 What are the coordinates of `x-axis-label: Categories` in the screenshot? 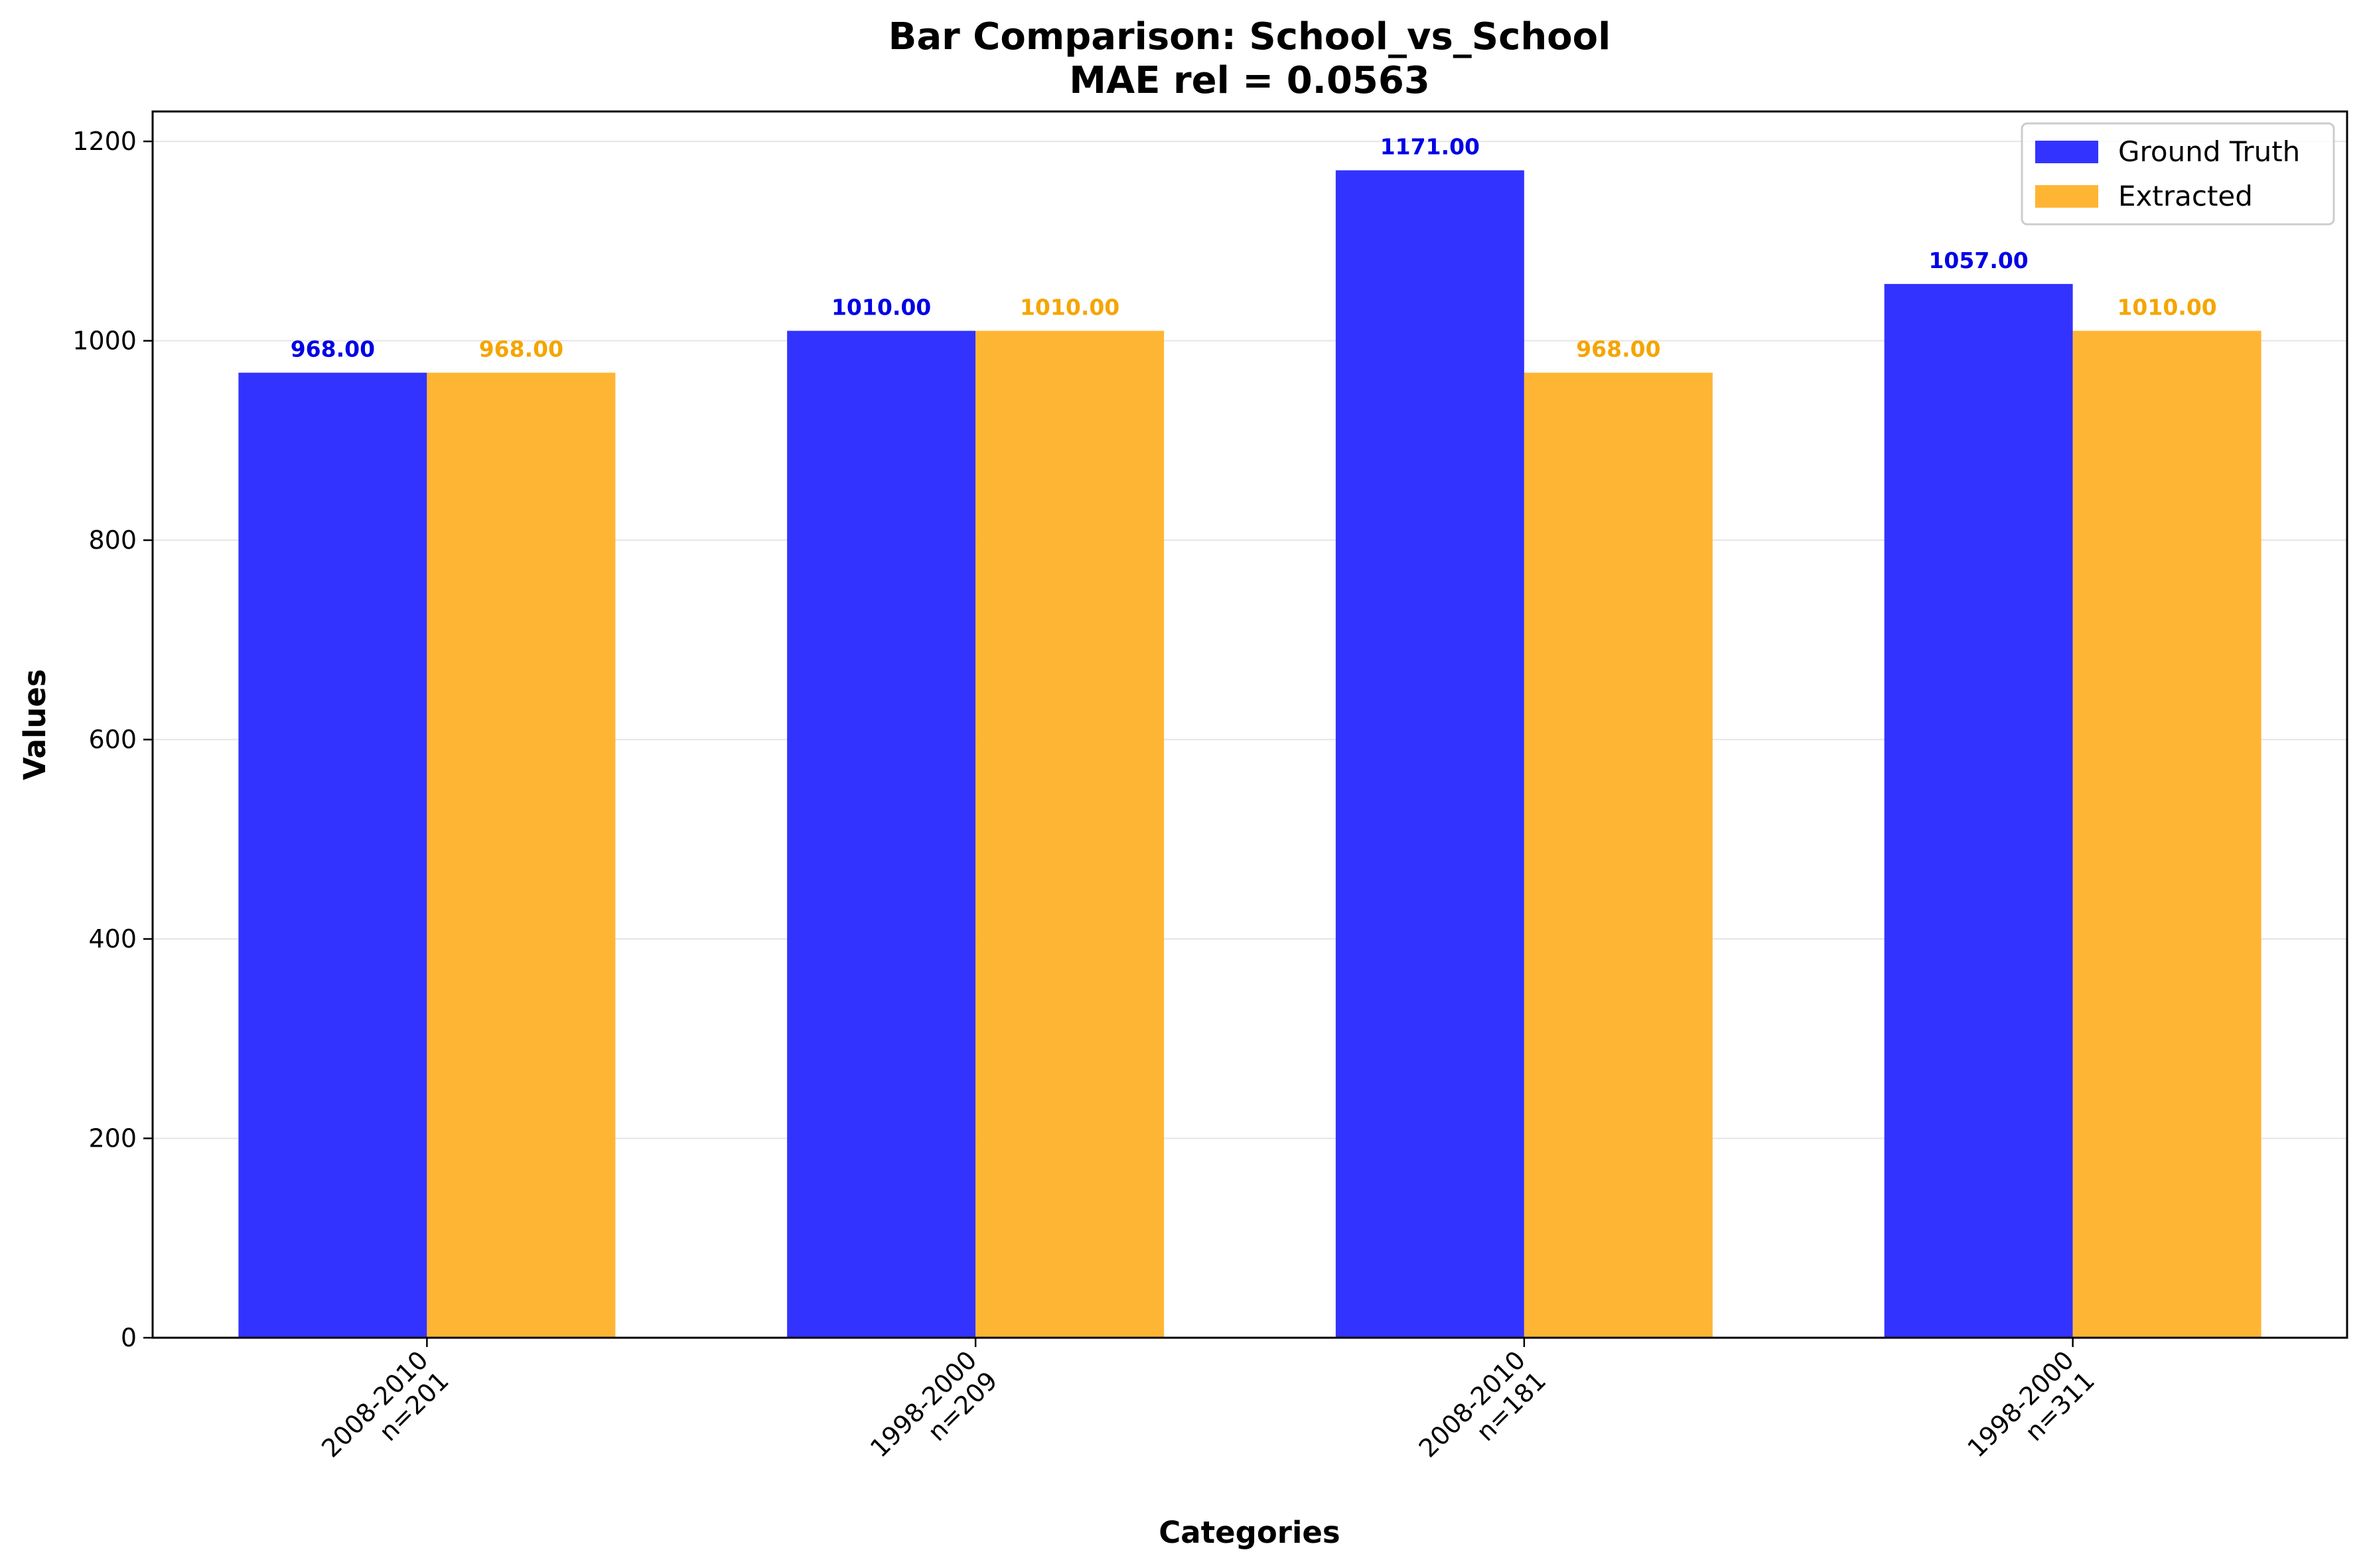 It's located at (1249, 1532).